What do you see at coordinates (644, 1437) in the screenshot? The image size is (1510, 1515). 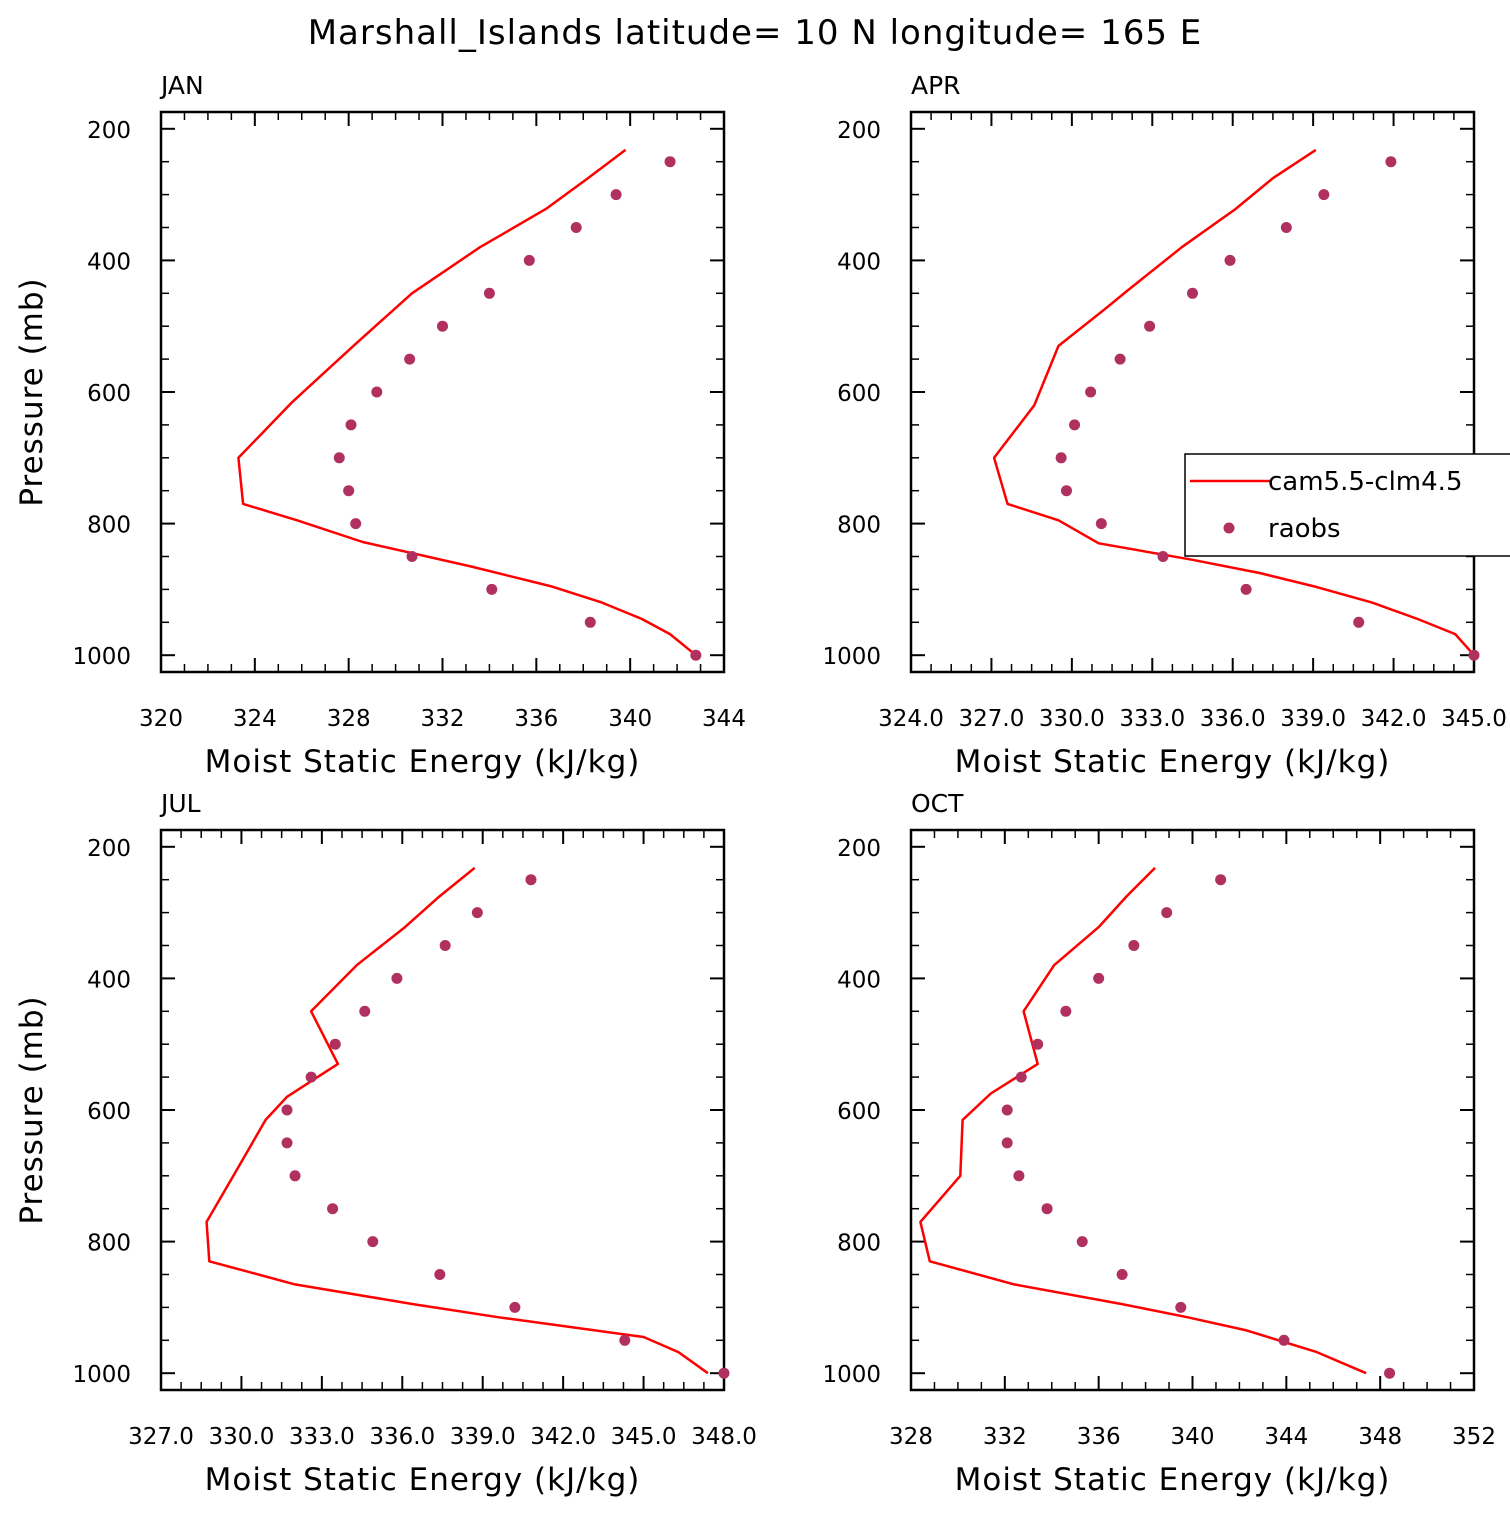 I see `x-tick-label: 345.0` at bounding box center [644, 1437].